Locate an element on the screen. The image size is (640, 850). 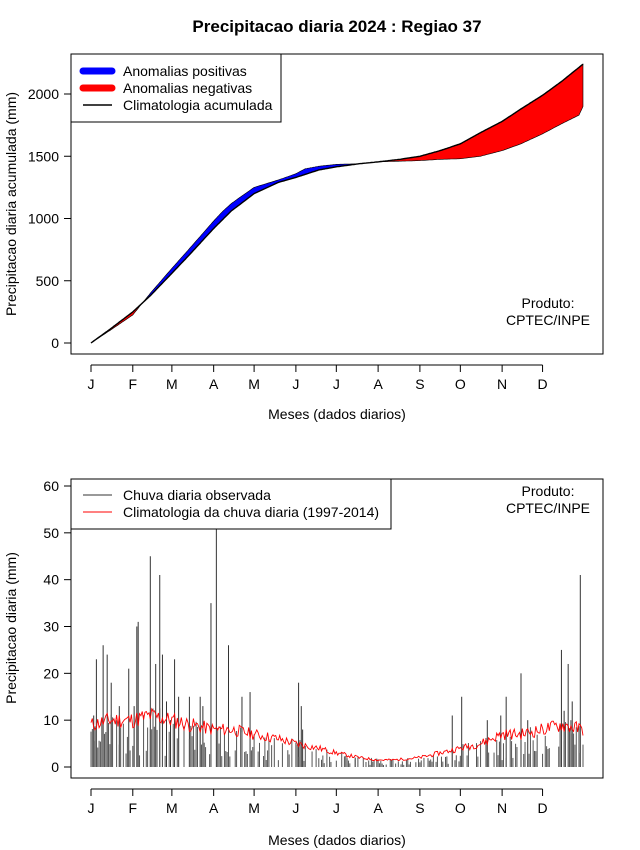
negative-anomaly-area is located at coordinates (481, 113).